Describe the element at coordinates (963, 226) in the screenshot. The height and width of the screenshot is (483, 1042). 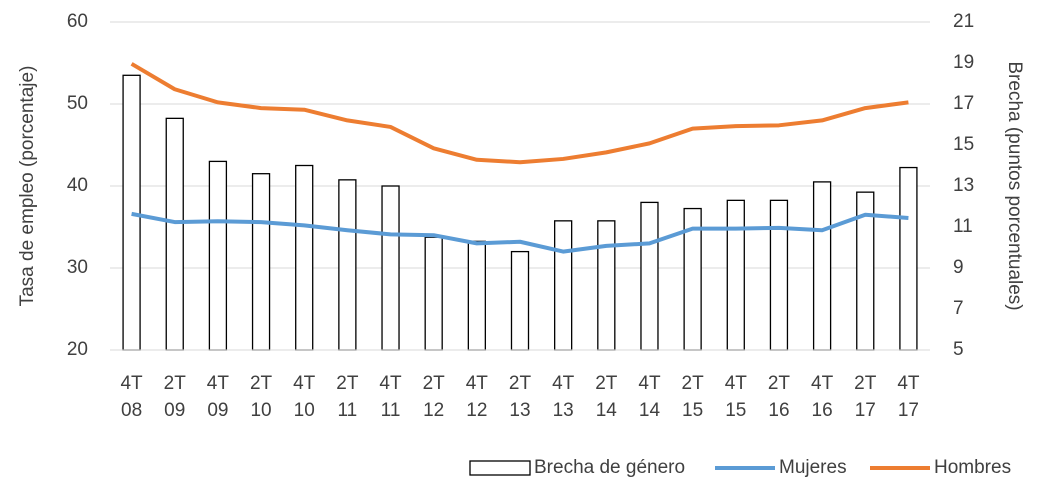
I see `y2-tick-label: 11` at that location.